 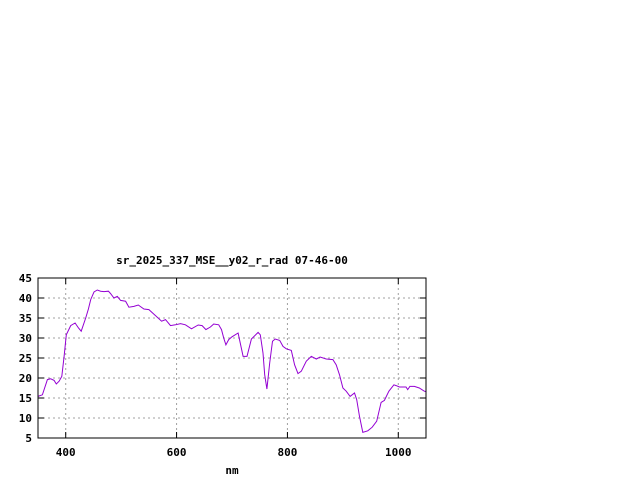 I want to click on x-tick-label: 400, so click(x=66, y=452).